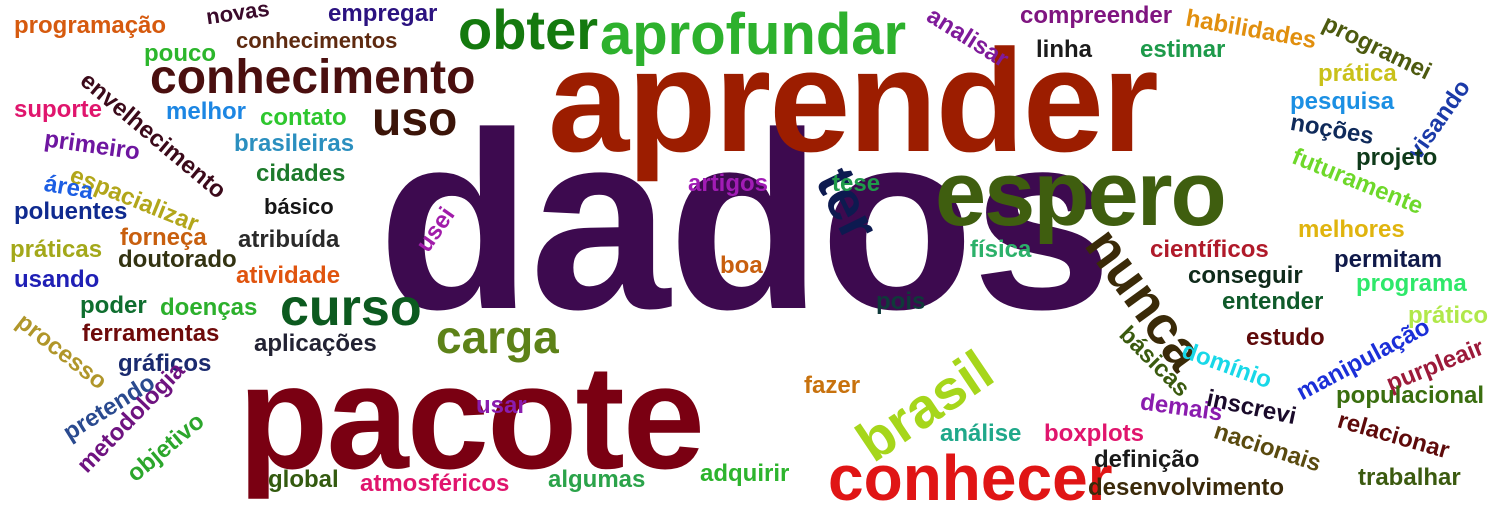 This screenshot has height=512, width=1500. Describe the element at coordinates (1410, 395) in the screenshot. I see `word-populacional: populacional` at that location.